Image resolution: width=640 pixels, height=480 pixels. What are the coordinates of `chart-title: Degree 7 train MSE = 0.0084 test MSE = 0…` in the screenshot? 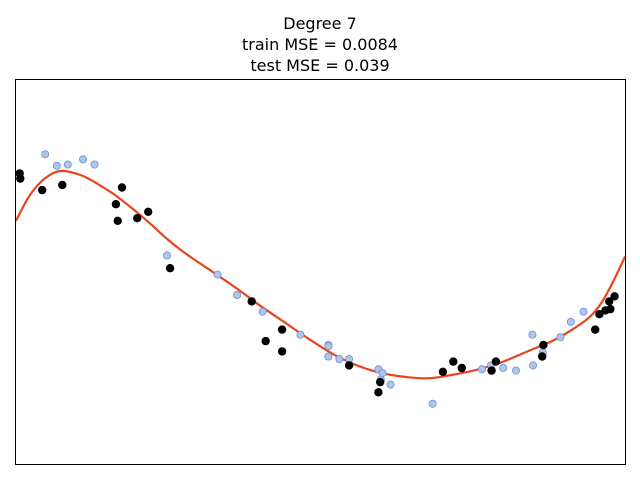 It's located at (320, 44).